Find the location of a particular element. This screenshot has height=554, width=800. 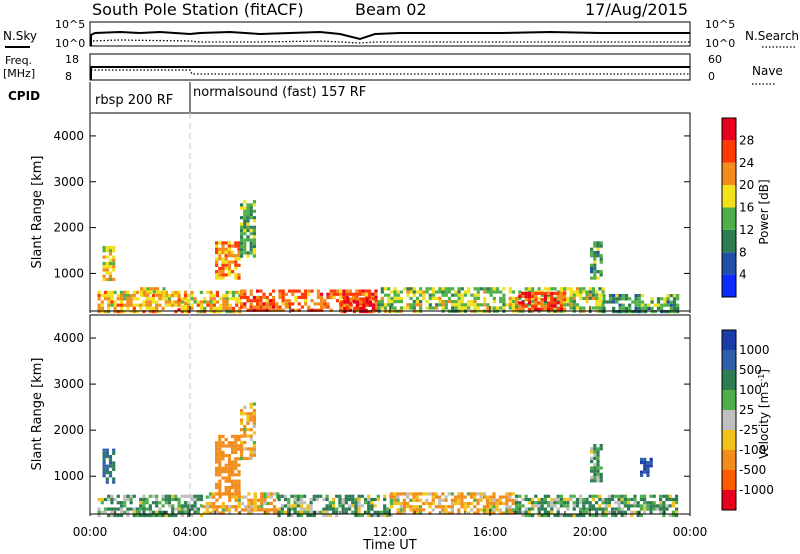

velocity-patch is located at coordinates (597, 506).